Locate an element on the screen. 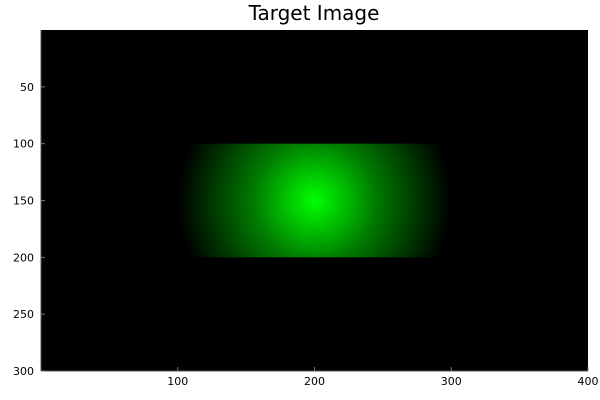  x-tick-label: 200 is located at coordinates (314, 381).